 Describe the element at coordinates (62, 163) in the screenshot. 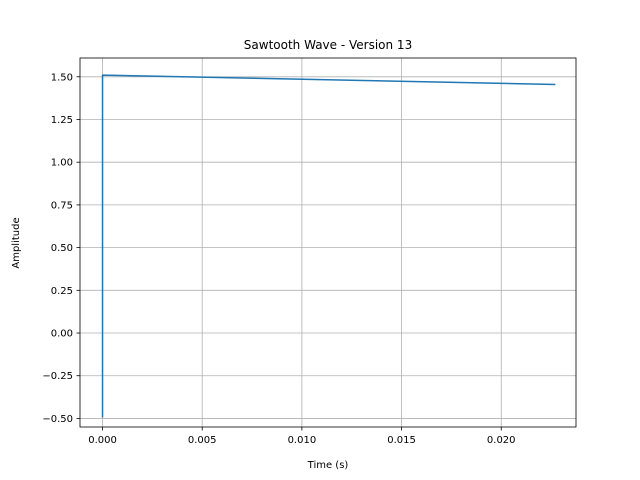

I see `y-tick-label: 1.00` at that location.